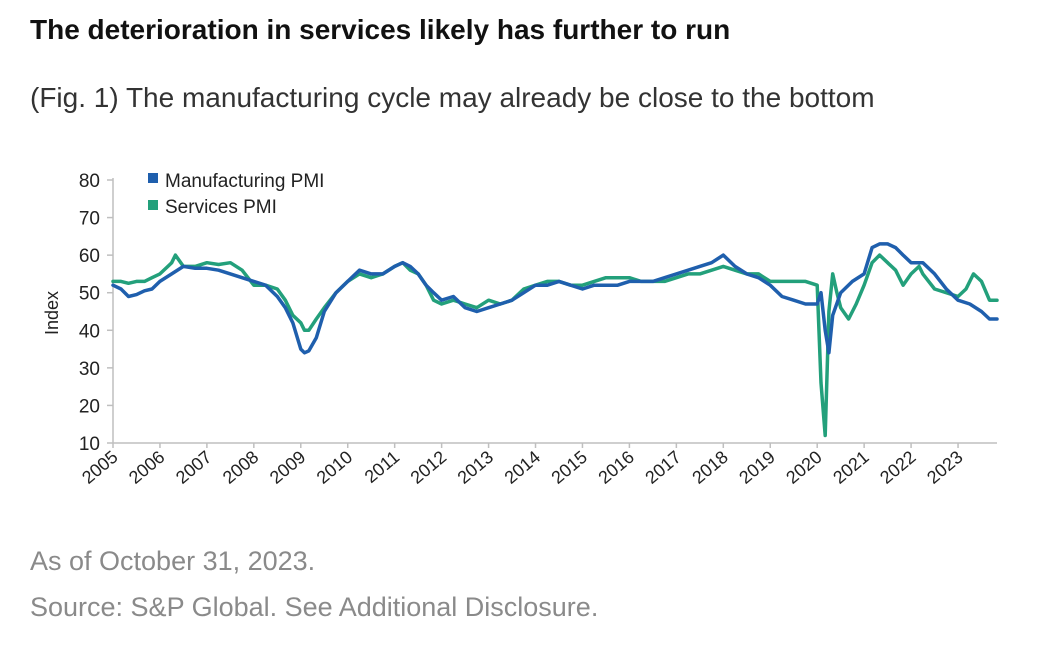 The image size is (1037, 650). Describe the element at coordinates (523, 467) in the screenshot. I see `x-tick-label: 2014` at that location.